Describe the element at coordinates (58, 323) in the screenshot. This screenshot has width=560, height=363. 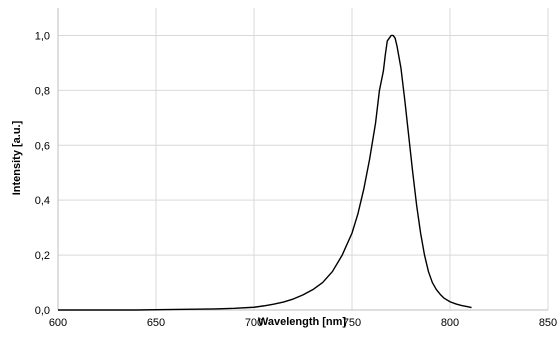
I see `x-tick-label: 600` at that location.